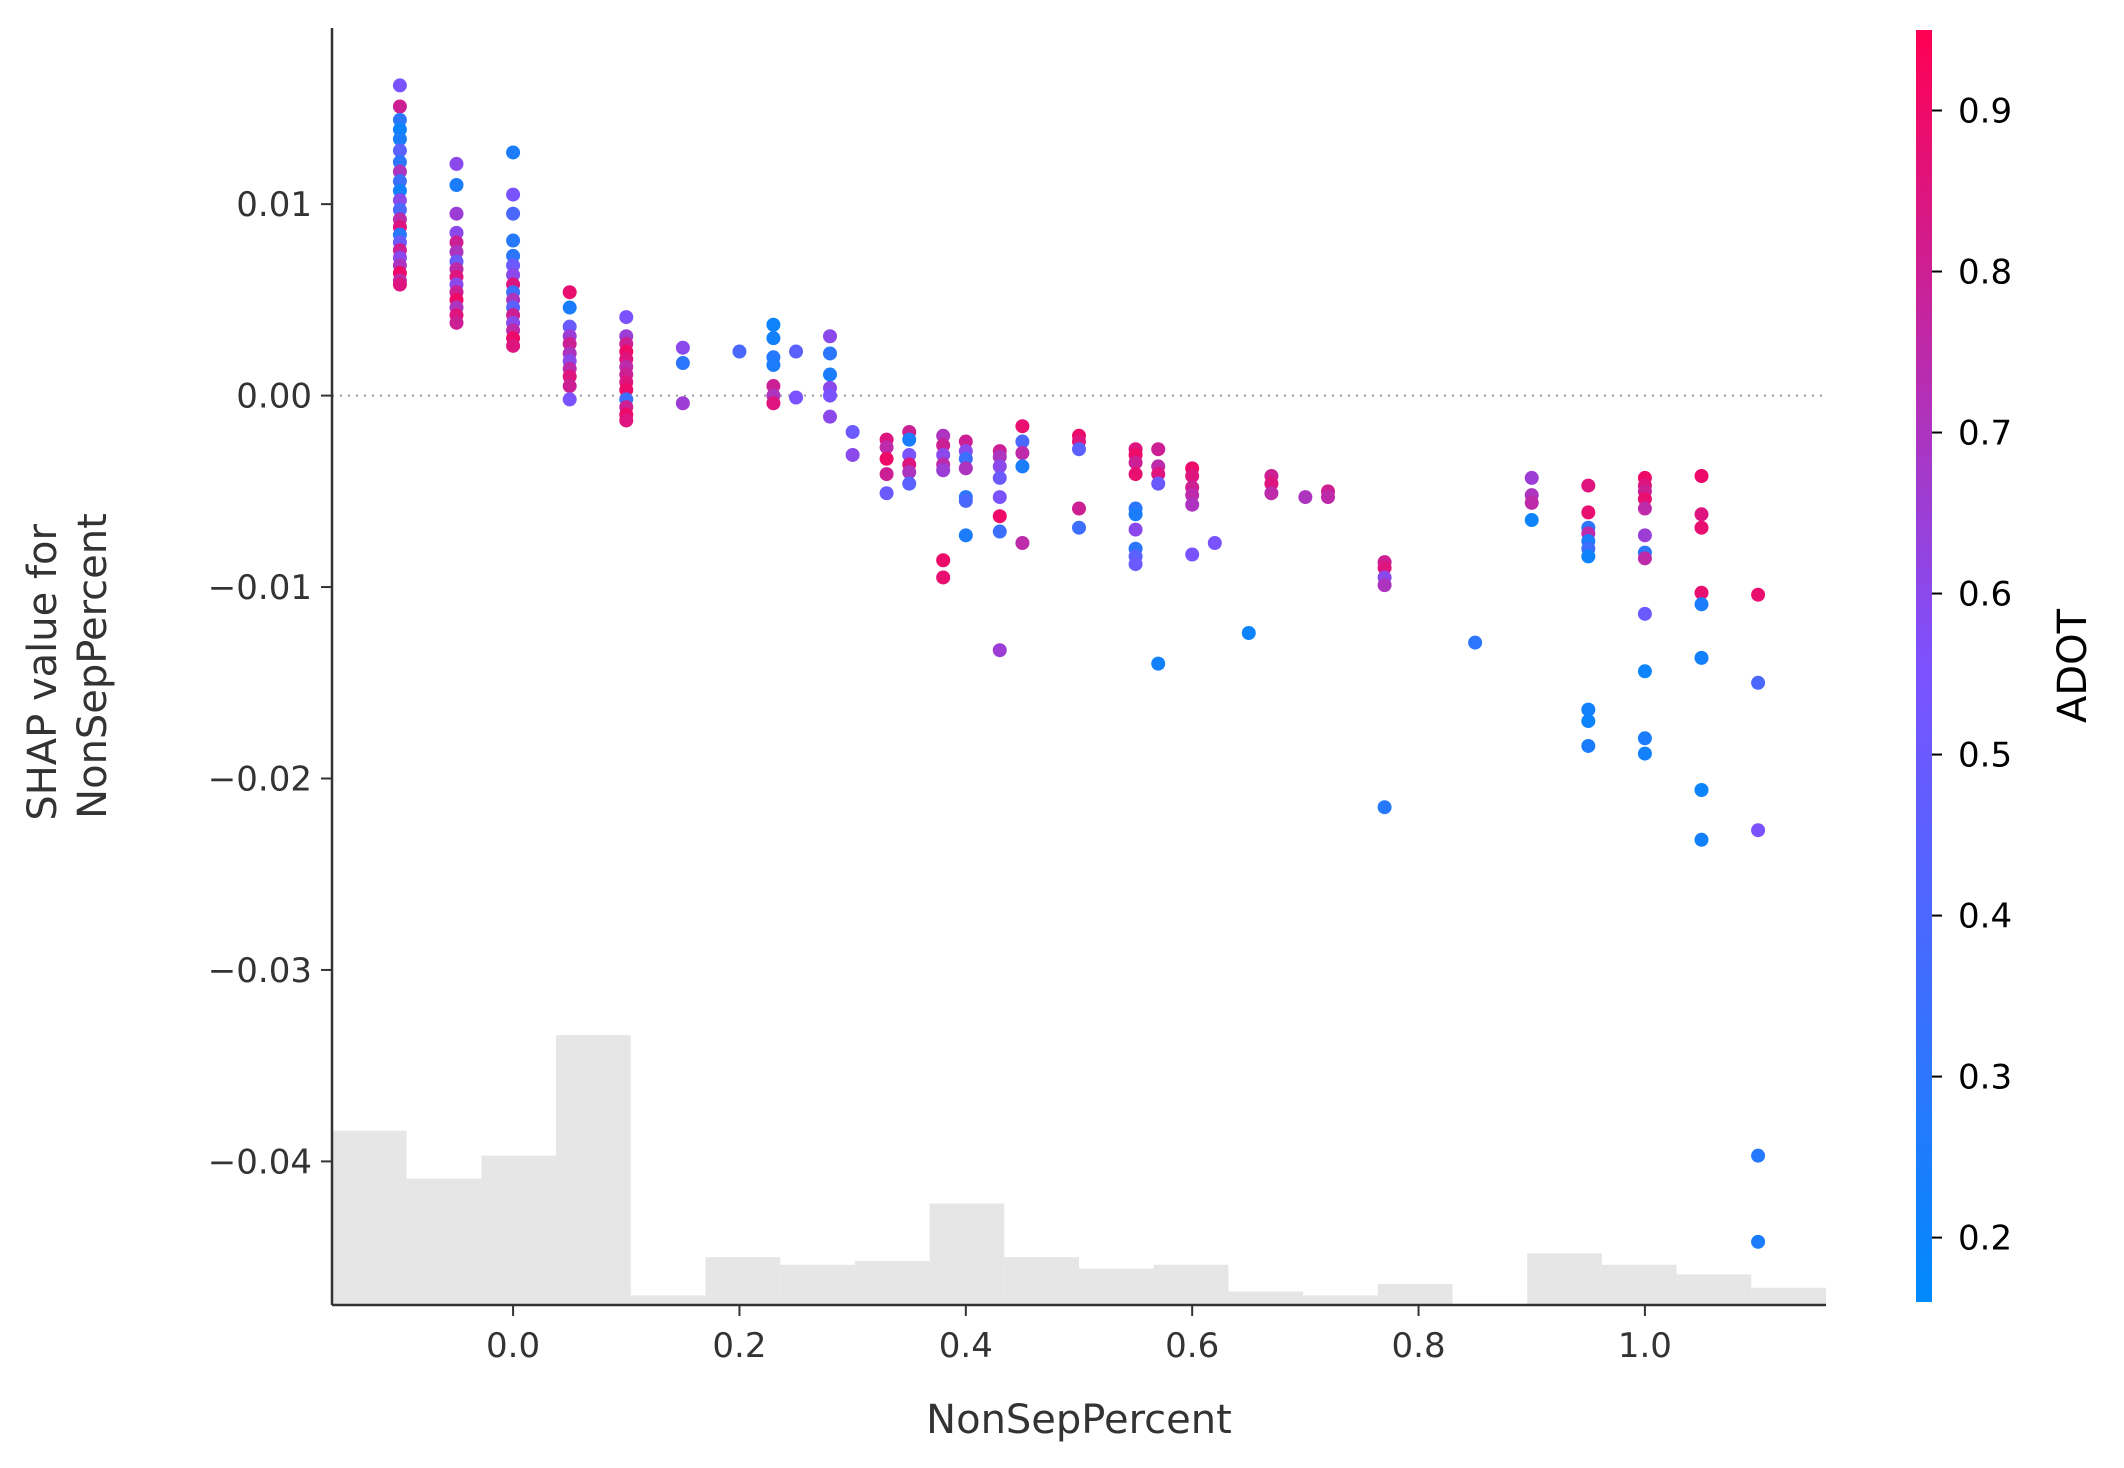  What do you see at coordinates (1985, 1078) in the screenshot?
I see `colorbar-tick-label: 0.3` at bounding box center [1985, 1078].